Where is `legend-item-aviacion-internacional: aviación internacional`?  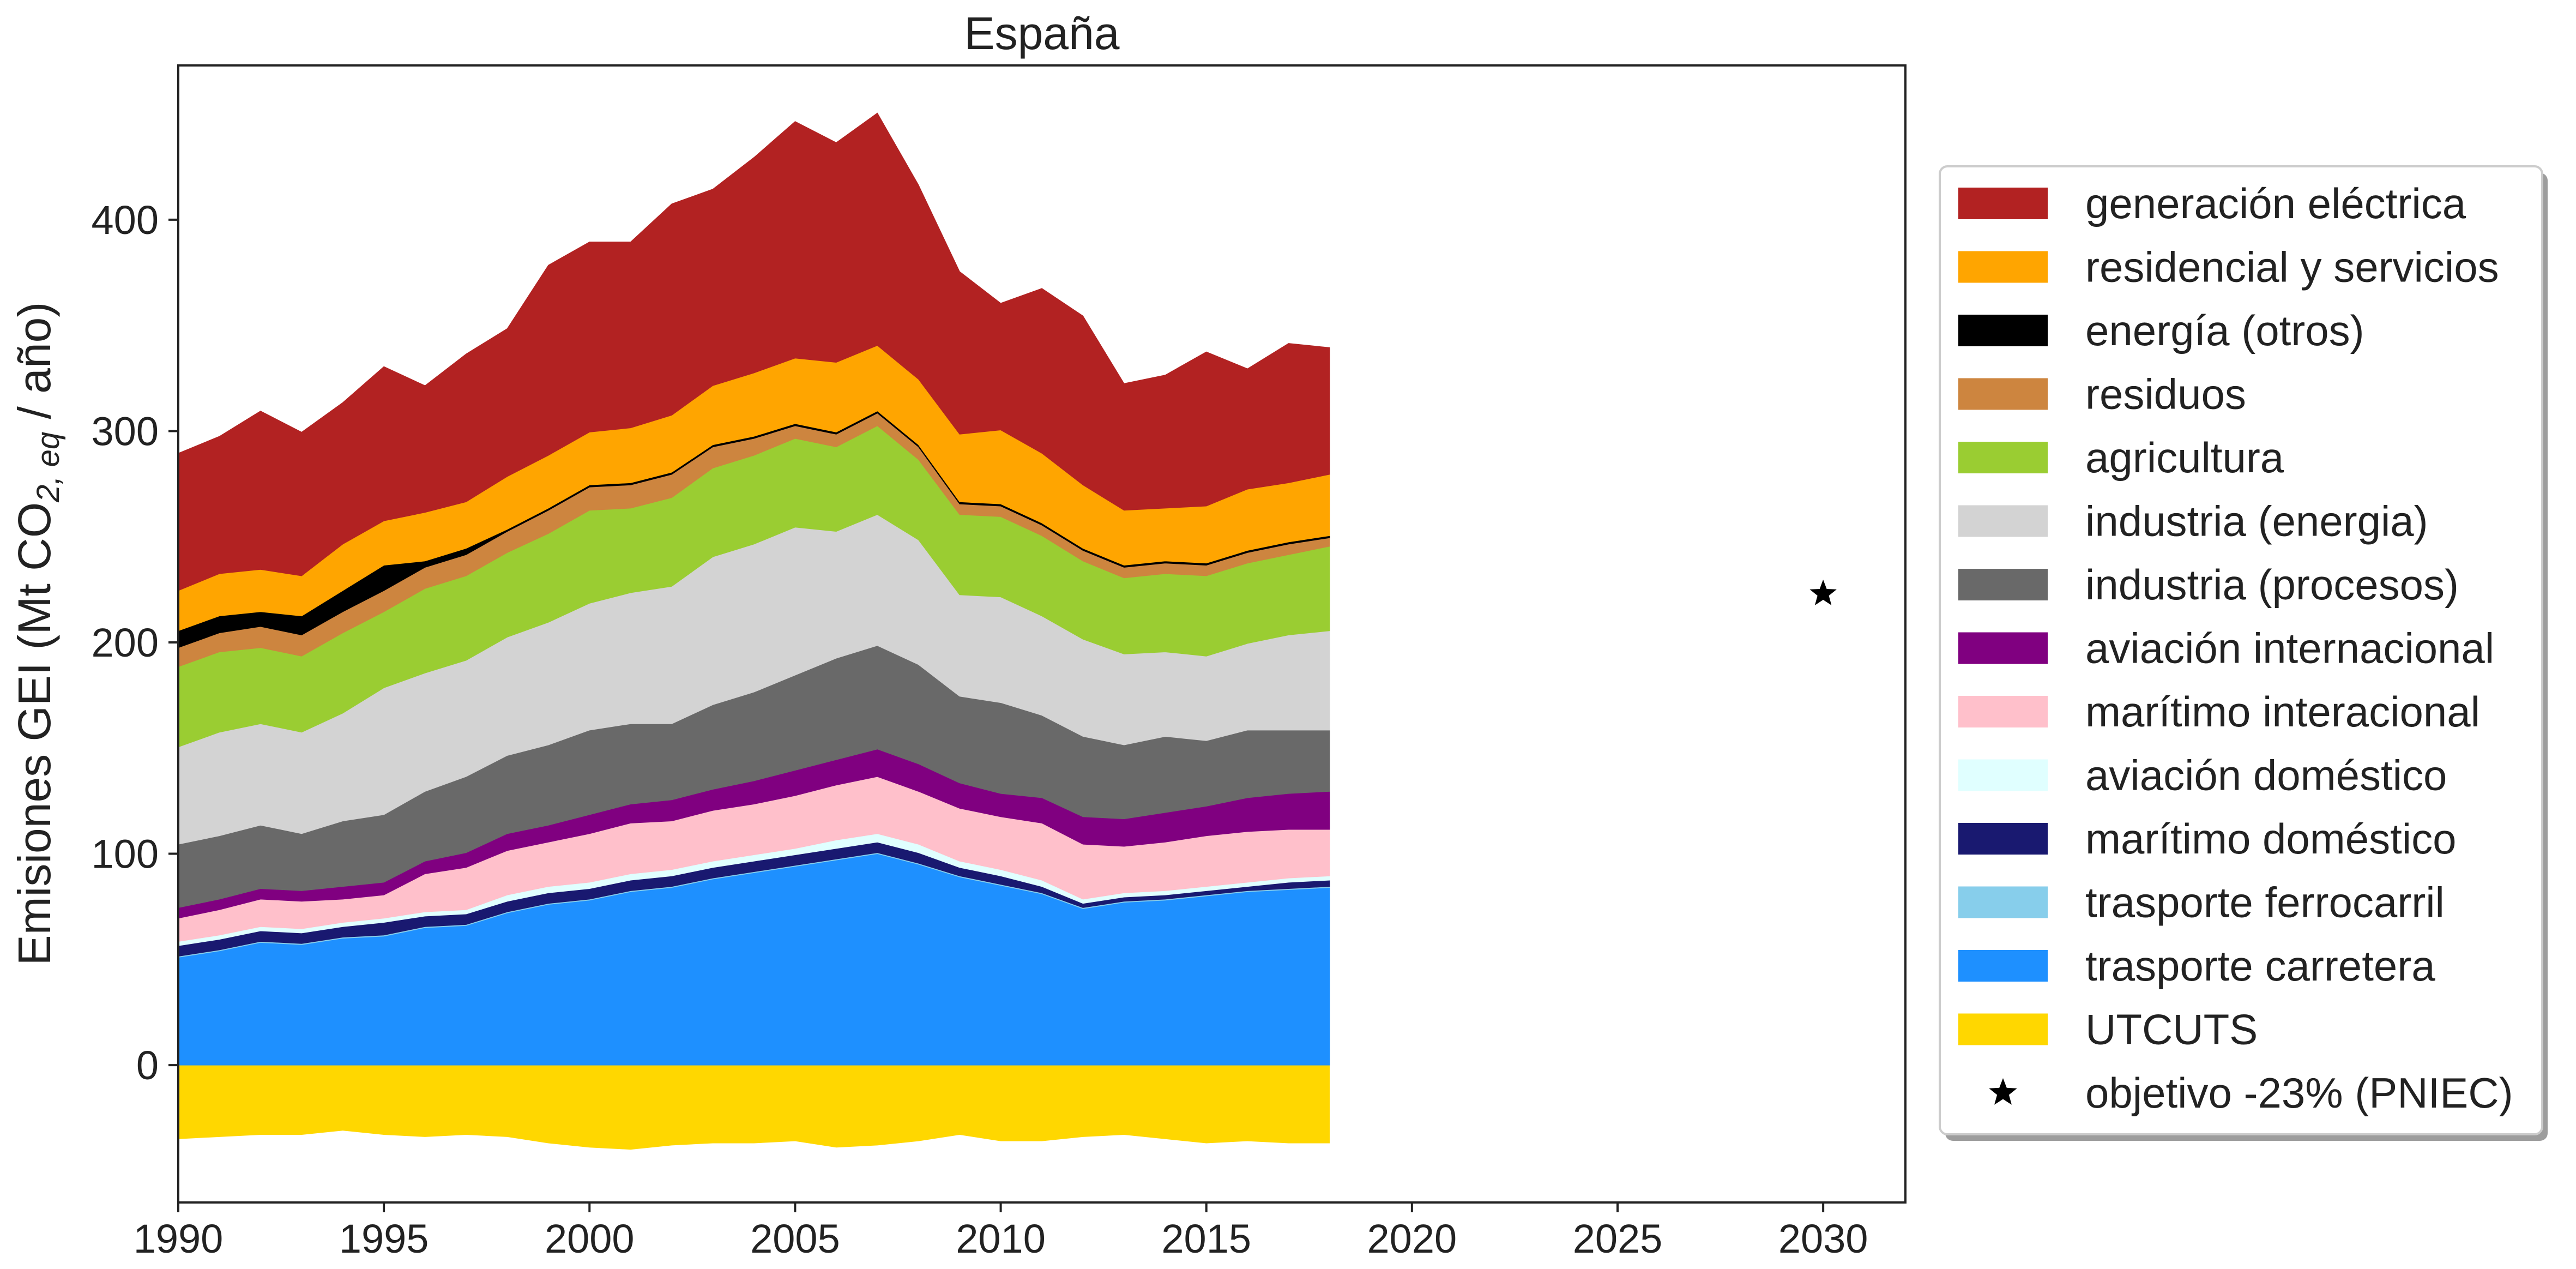
legend-item-aviacion-internacional: aviación internacional is located at coordinates (2226, 648).